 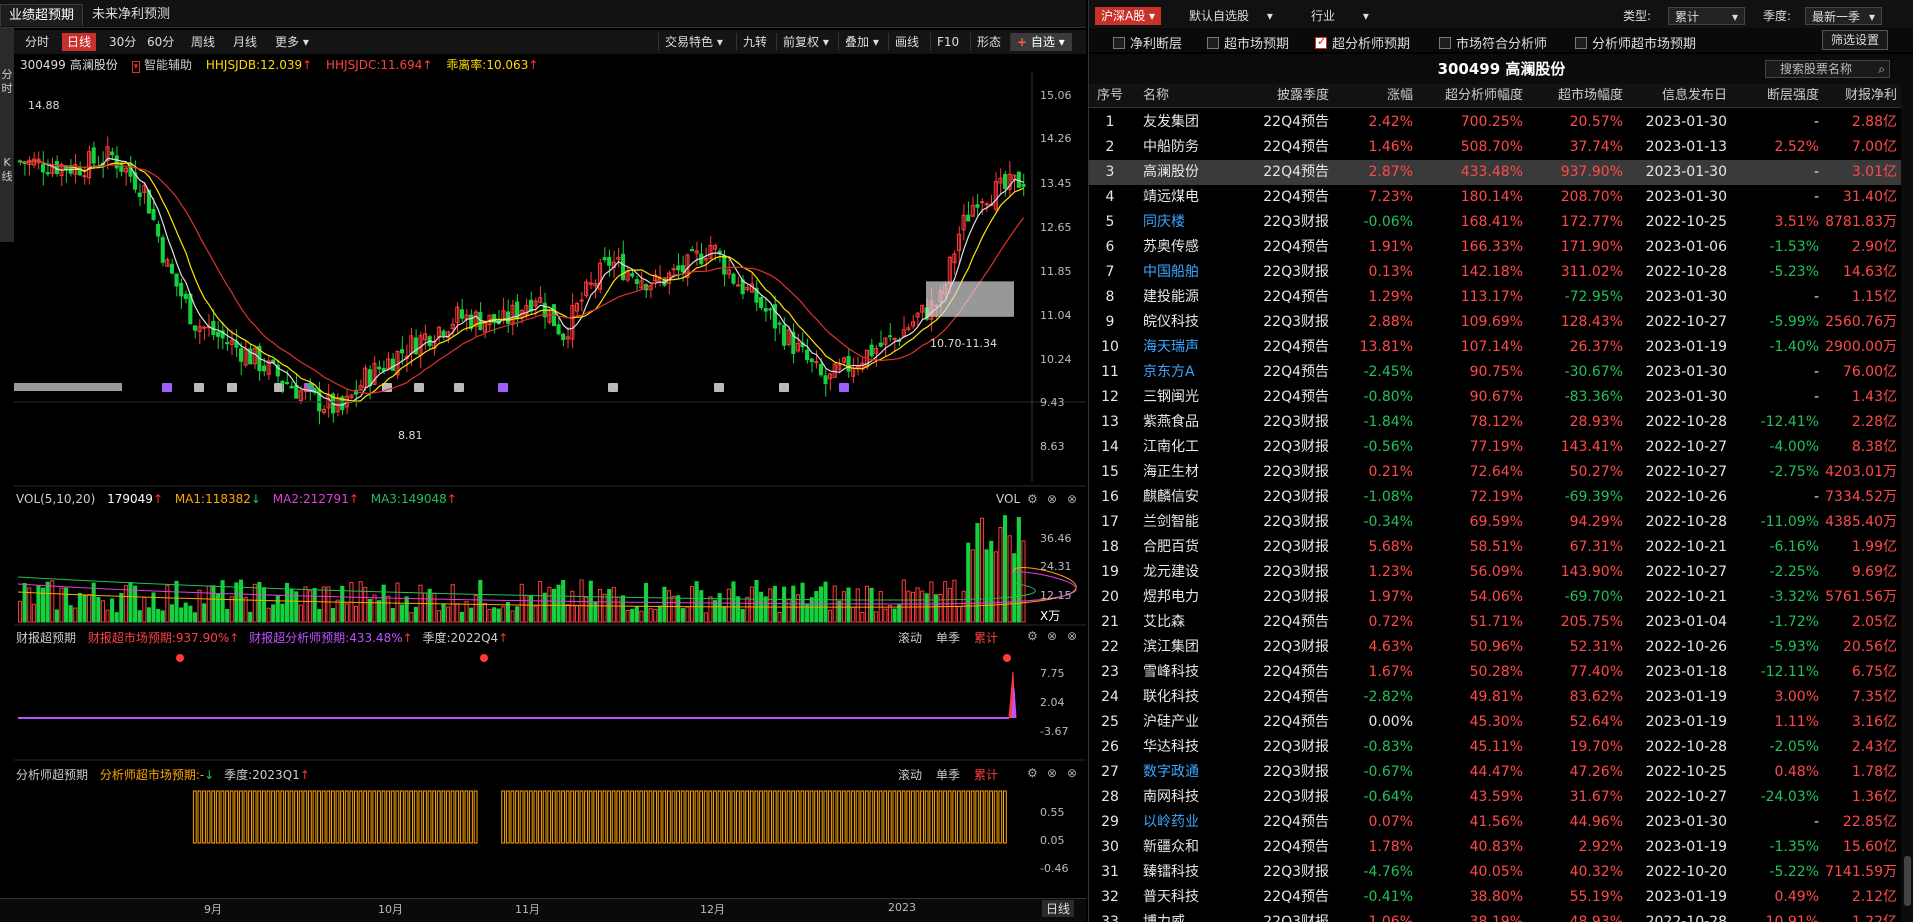 I want to click on scrollbar-thumb, so click(x=1907, y=881).